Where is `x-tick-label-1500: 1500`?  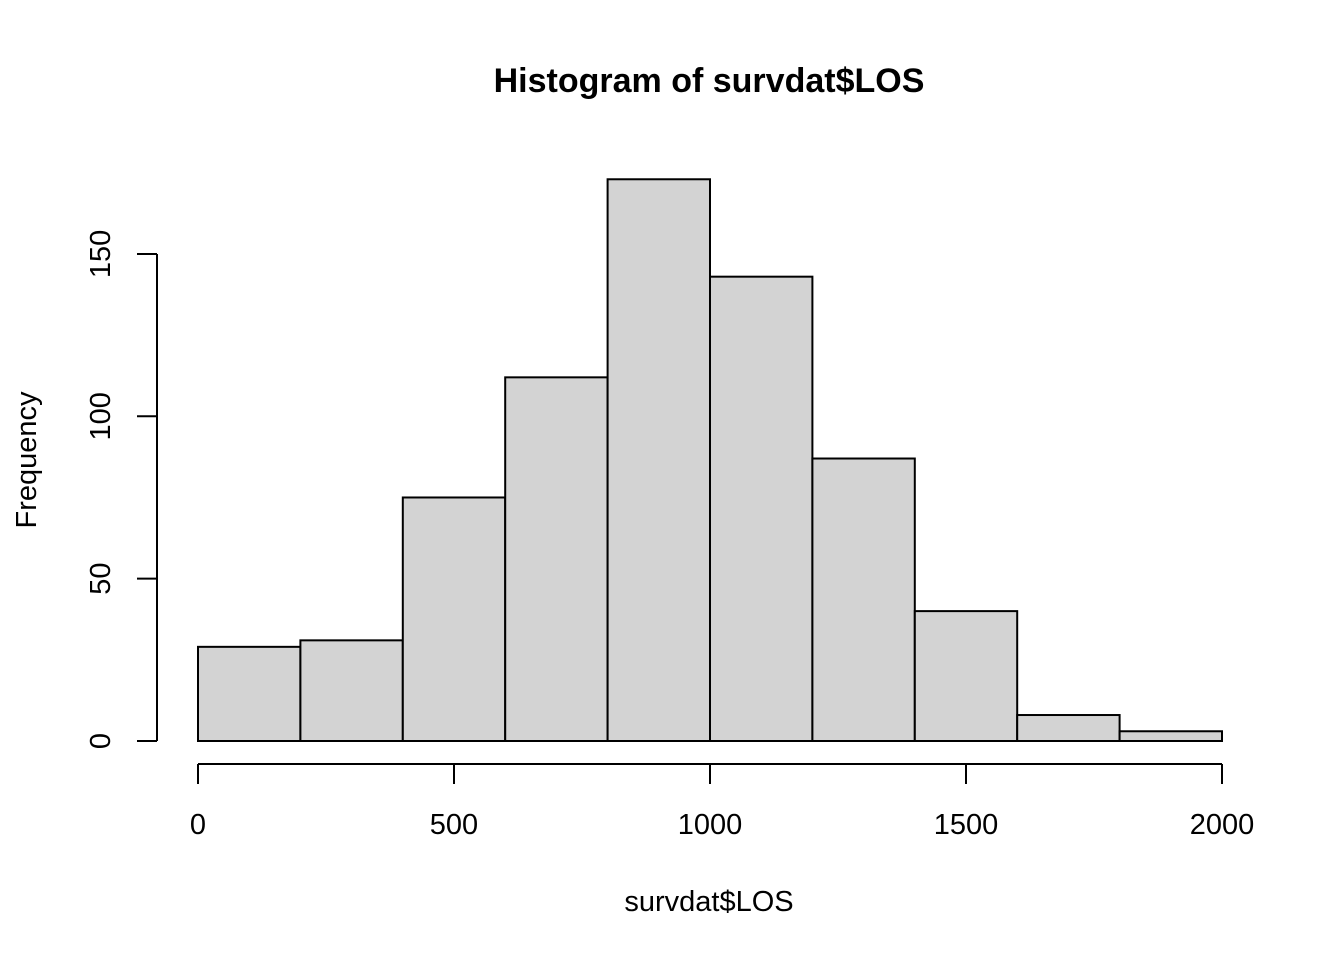
x-tick-label-1500: 1500 is located at coordinates (966, 825).